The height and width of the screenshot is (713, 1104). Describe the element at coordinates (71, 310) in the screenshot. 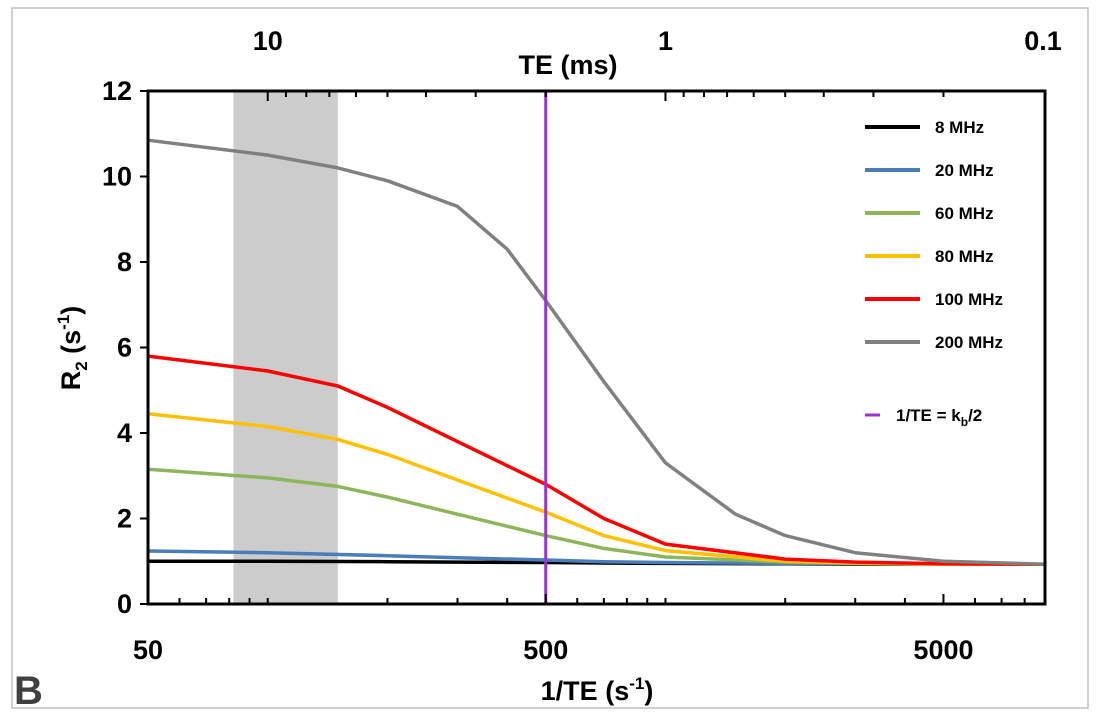

I see `y-axis-title-unit-close: )` at that location.